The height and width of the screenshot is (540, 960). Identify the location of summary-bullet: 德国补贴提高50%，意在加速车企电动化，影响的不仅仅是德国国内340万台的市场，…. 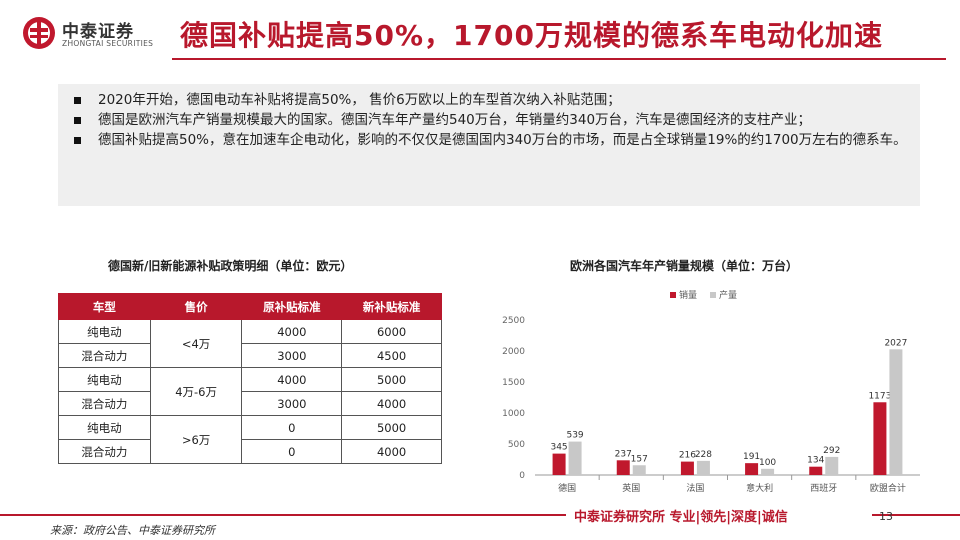
(489, 140).